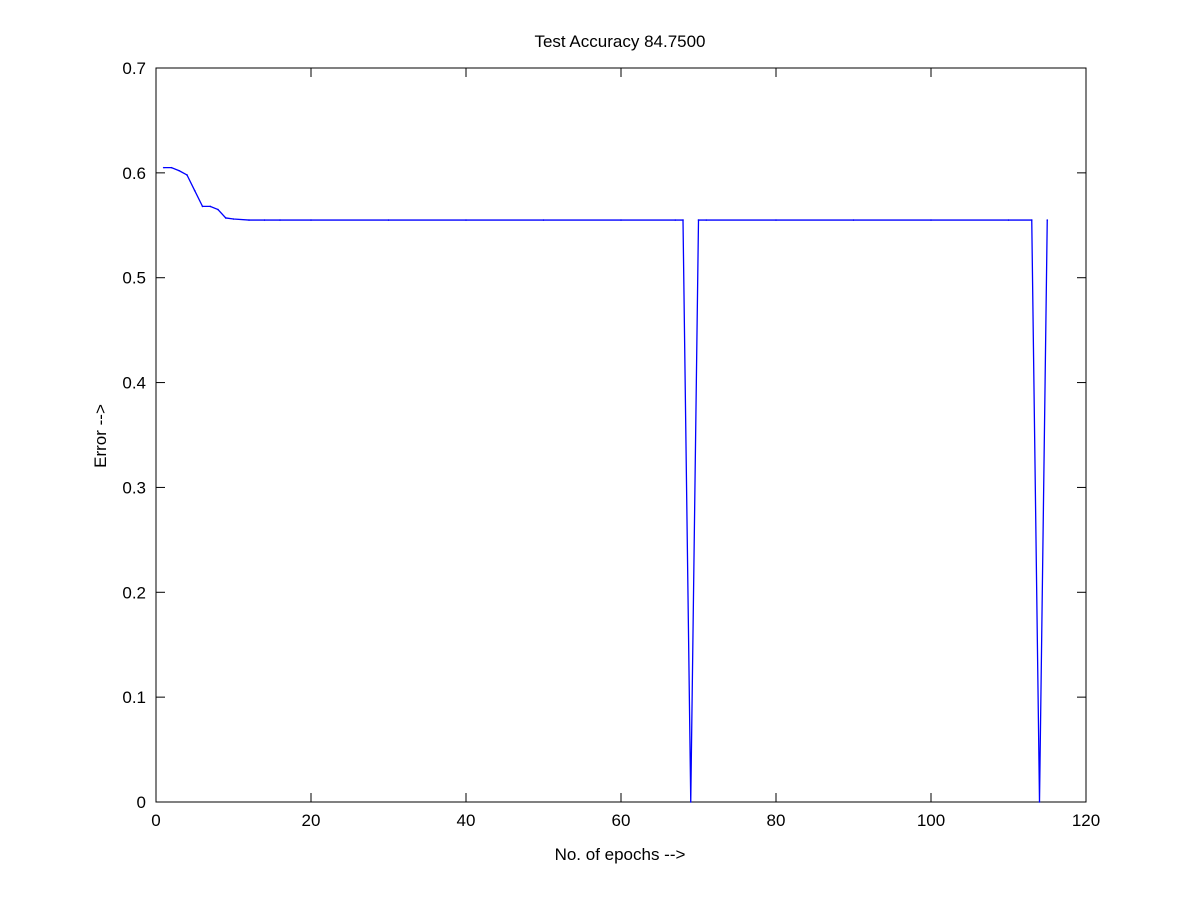 Image resolution: width=1200 pixels, height=900 pixels. What do you see at coordinates (100, 436) in the screenshot?
I see `y-axis-label: Error -->` at bounding box center [100, 436].